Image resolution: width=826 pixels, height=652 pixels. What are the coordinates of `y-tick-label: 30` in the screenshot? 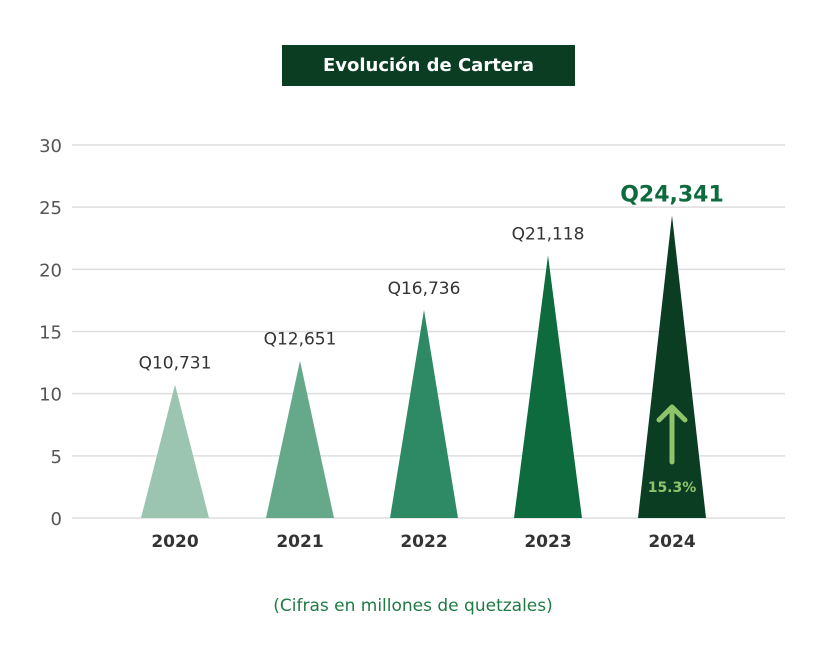 It's located at (50, 146).